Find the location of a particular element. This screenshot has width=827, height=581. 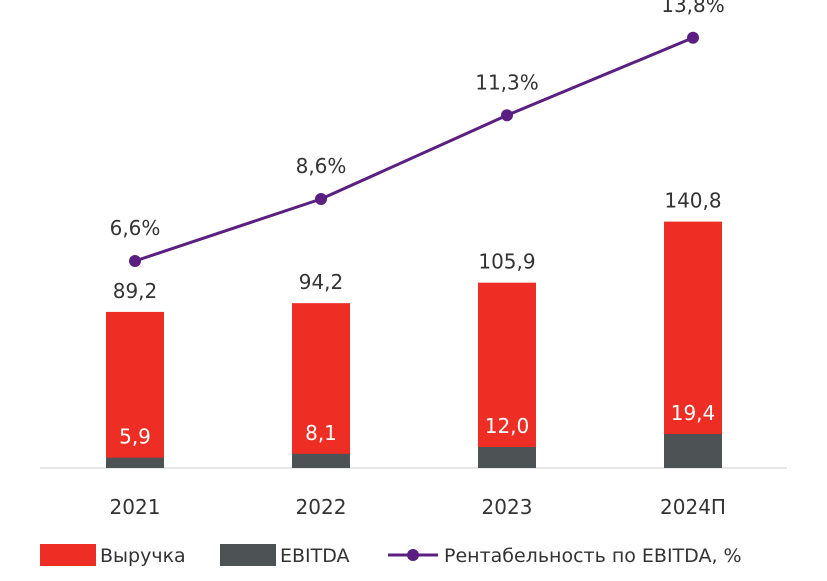

x-tick-2021: 2021 is located at coordinates (135, 507).